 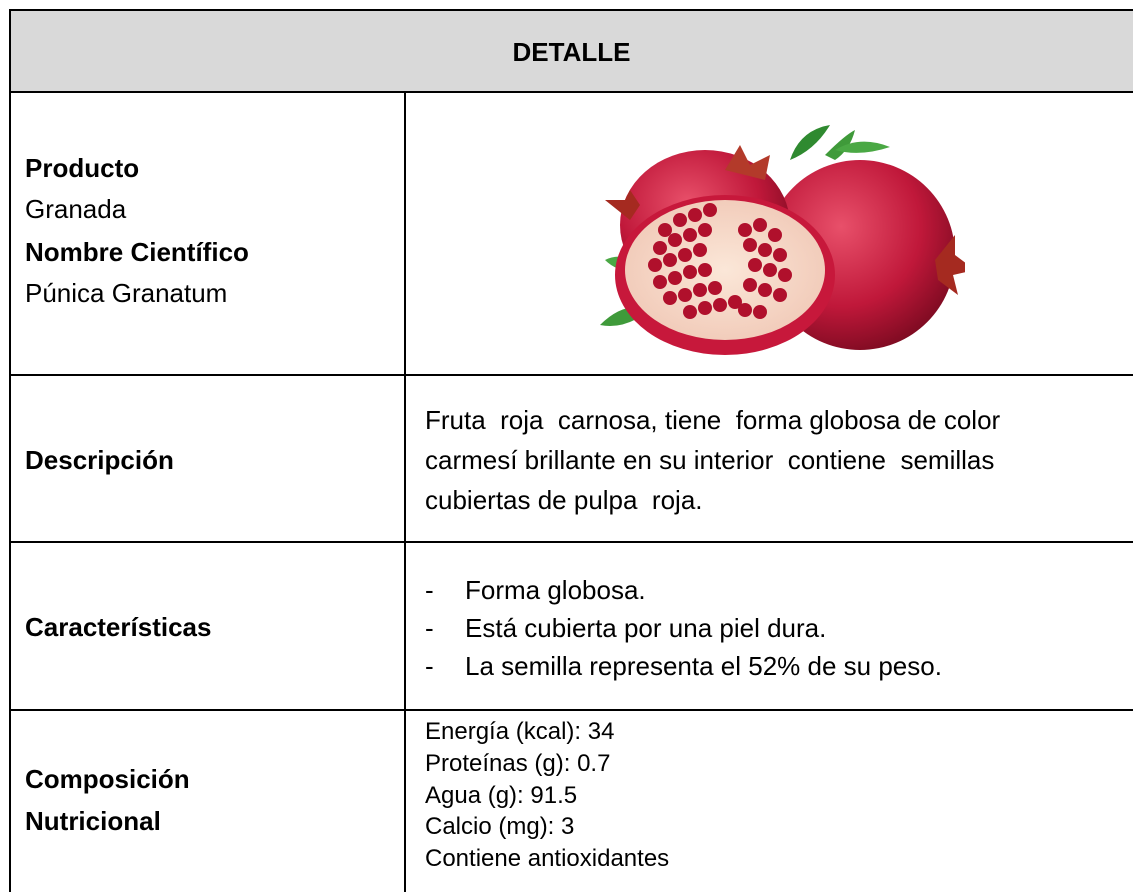 What do you see at coordinates (99, 460) in the screenshot?
I see `label: Descripción` at bounding box center [99, 460].